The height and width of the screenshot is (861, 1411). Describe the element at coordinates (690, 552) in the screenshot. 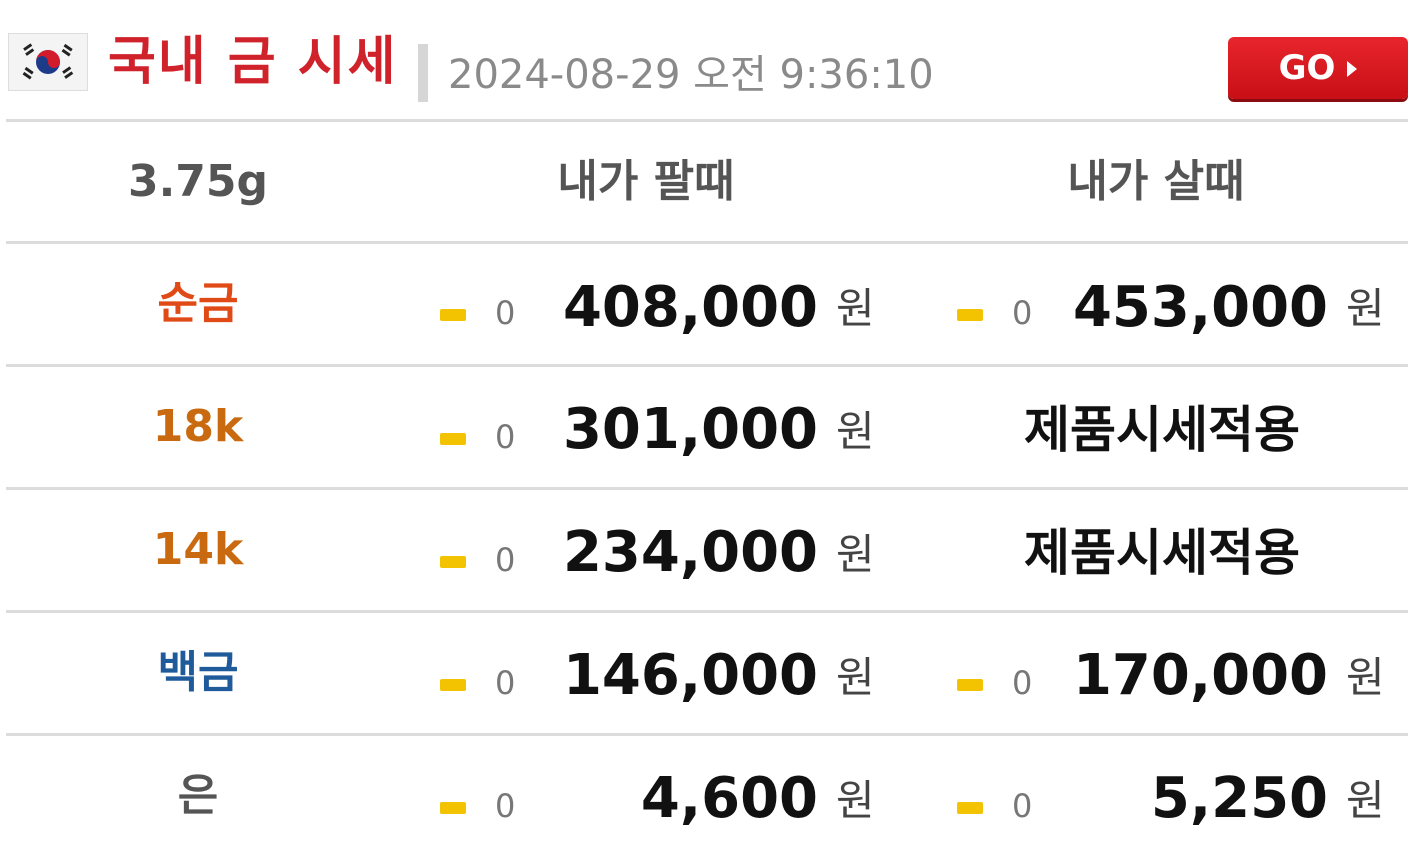

I see `sell-price: 234,000` at that location.